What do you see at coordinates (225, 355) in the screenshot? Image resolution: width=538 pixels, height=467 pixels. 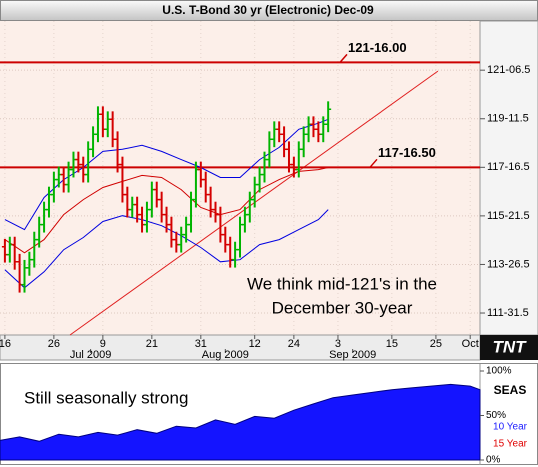 I see `month-tick-label: Aug 2009` at bounding box center [225, 355].